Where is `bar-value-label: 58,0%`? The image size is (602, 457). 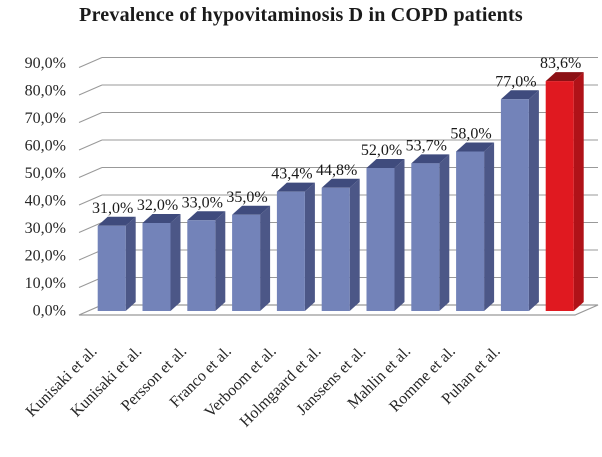
bar-value-label: 58,0% is located at coordinates (470, 134).